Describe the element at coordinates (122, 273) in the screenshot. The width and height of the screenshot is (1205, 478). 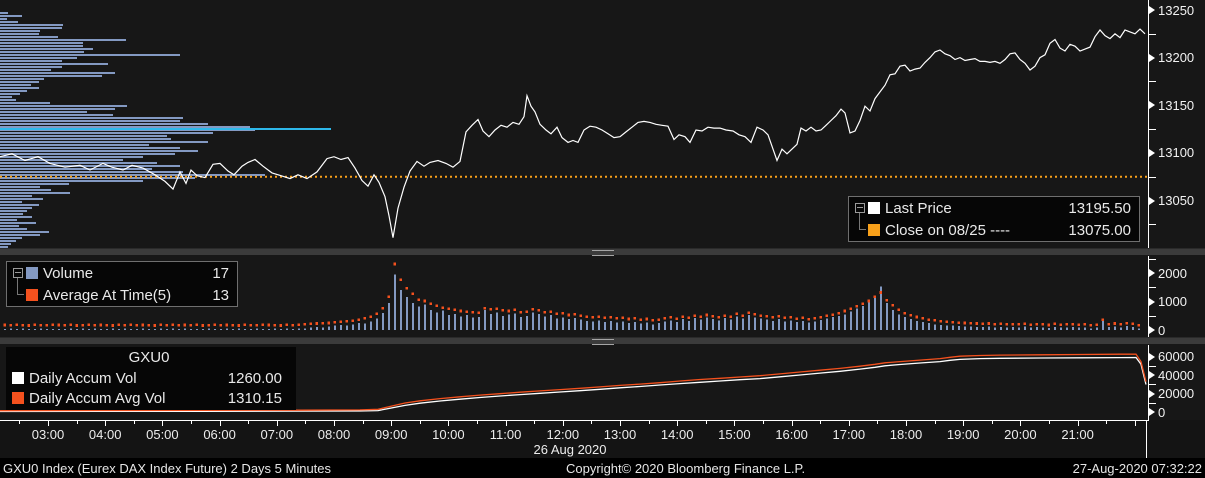
I see `legend-row-volume: Volume 17` at that location.